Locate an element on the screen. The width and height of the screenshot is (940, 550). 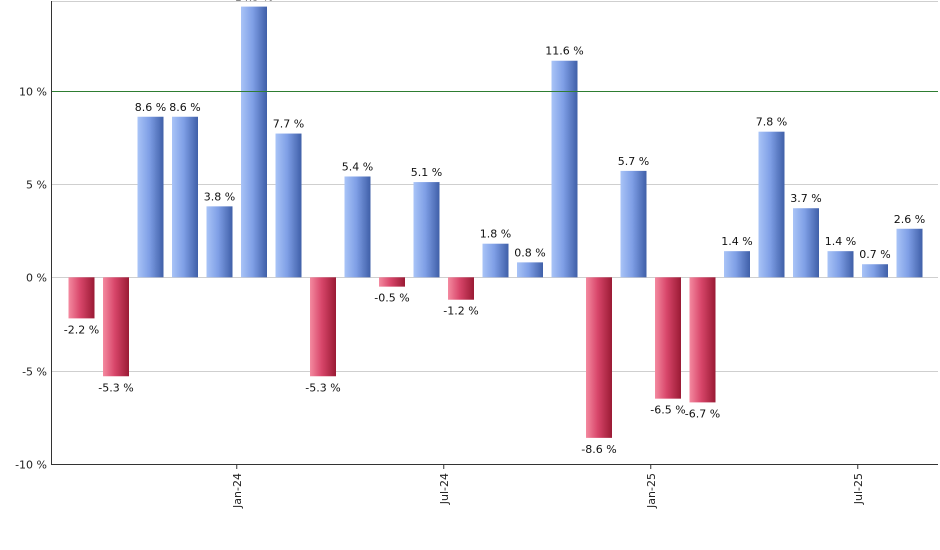
data-label: -6.7 % is located at coordinates (702, 413).